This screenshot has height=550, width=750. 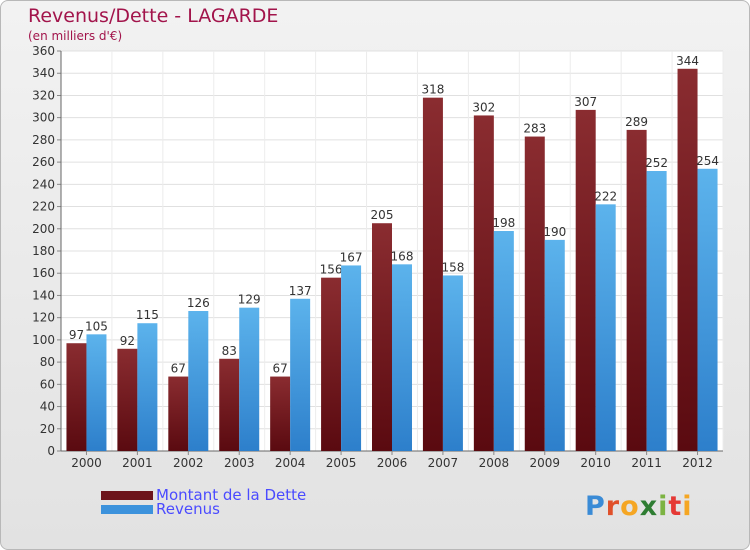 I want to click on y-tick-label: 320, so click(x=43, y=95).